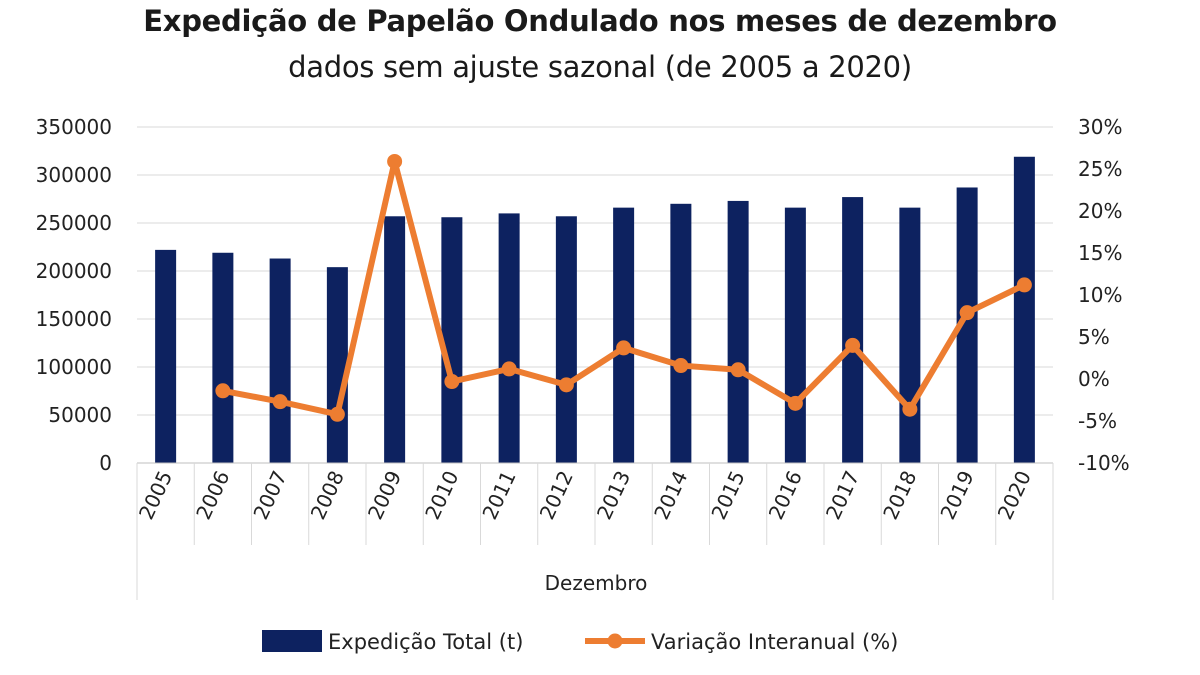 This screenshot has width=1200, height=675. I want to click on bar-2017, so click(853, 330).